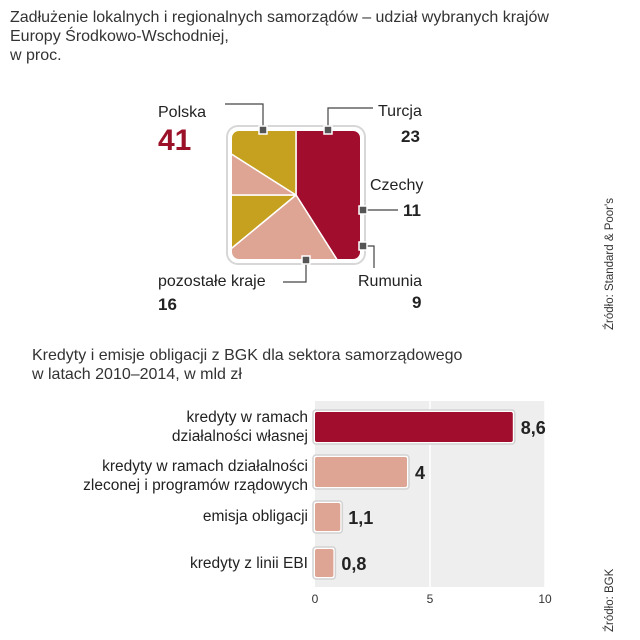  I want to click on bar-category-1-line-2: zleconej i programów rządowych, so click(195, 485).